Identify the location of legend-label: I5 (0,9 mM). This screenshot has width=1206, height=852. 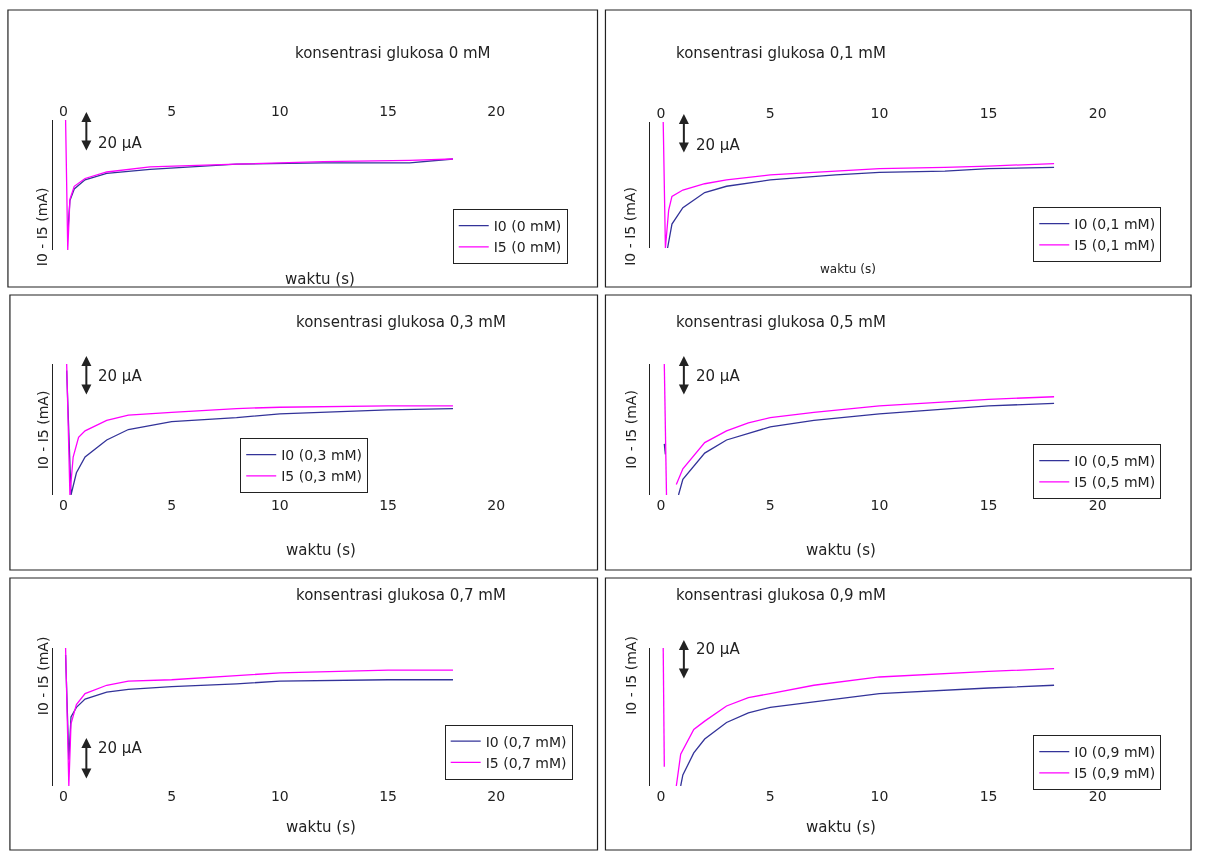
(1115, 773).